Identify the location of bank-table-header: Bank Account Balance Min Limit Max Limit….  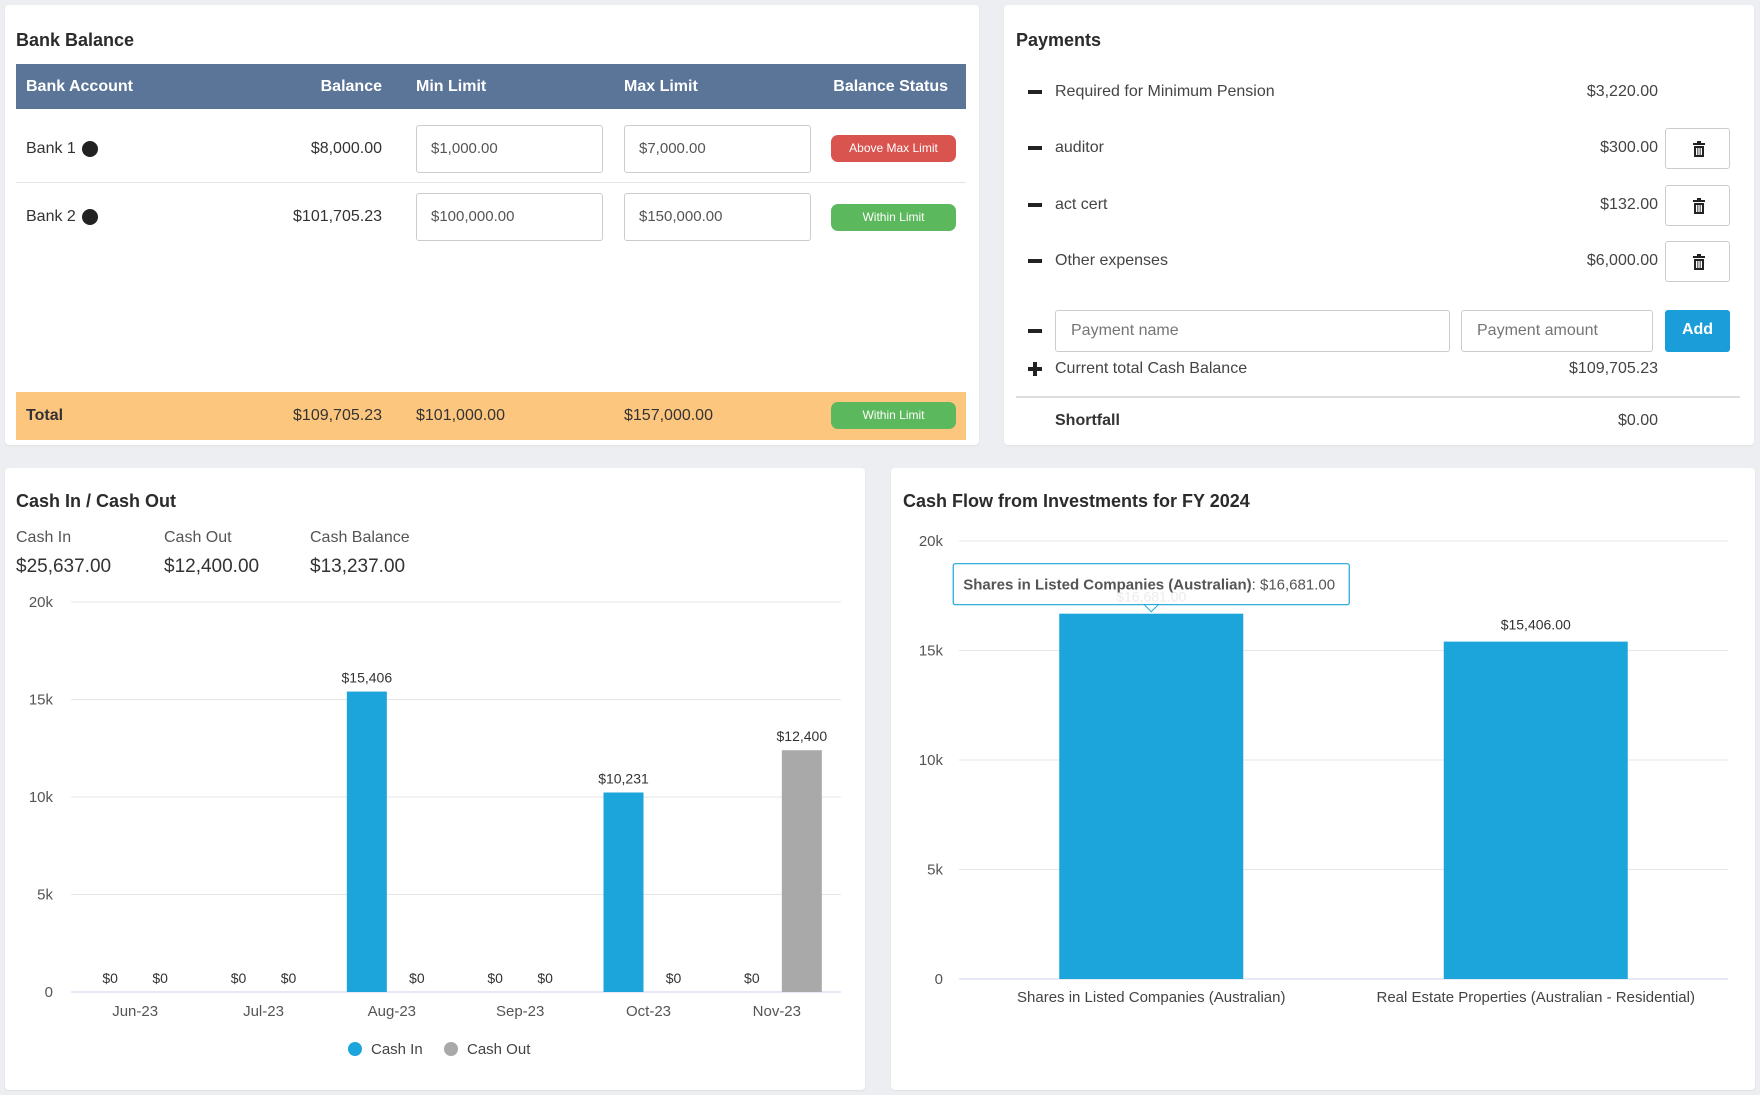
(491, 86).